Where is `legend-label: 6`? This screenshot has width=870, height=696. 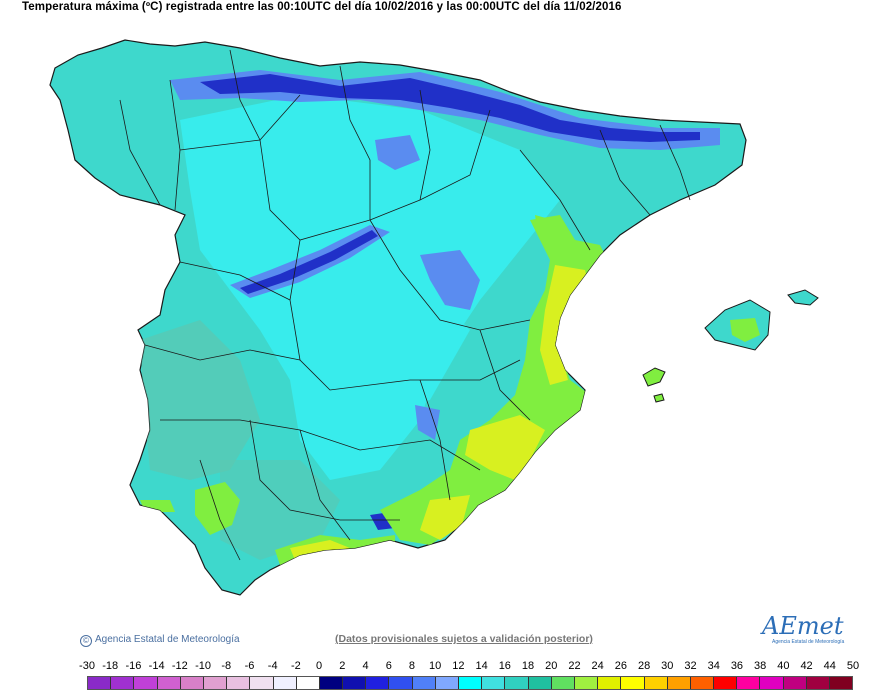
legend-label: 6 is located at coordinates (388, 666).